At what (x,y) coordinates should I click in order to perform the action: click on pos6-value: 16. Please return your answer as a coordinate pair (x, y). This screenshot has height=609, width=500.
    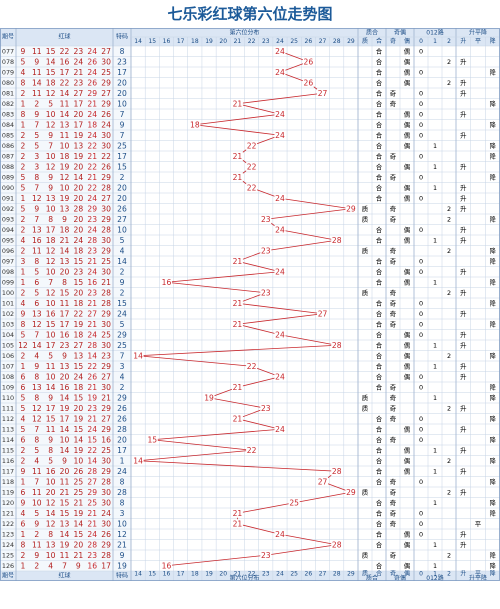
    Looking at the image, I should click on (167, 282).